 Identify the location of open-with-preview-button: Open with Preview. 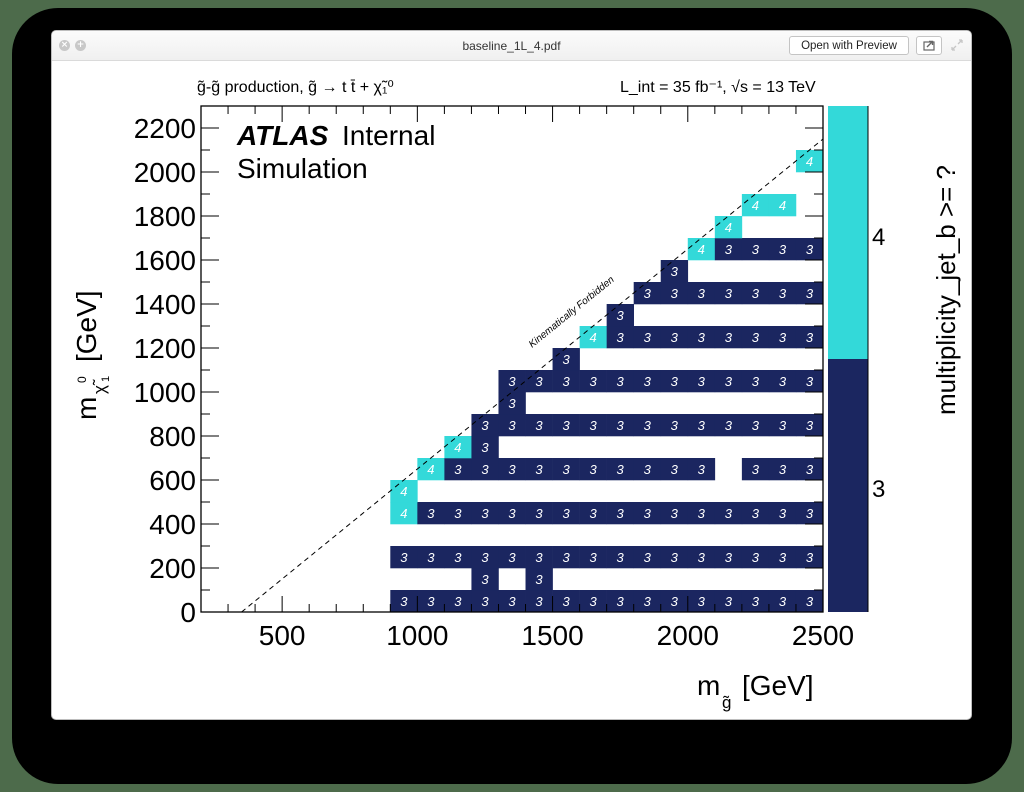
(849, 45).